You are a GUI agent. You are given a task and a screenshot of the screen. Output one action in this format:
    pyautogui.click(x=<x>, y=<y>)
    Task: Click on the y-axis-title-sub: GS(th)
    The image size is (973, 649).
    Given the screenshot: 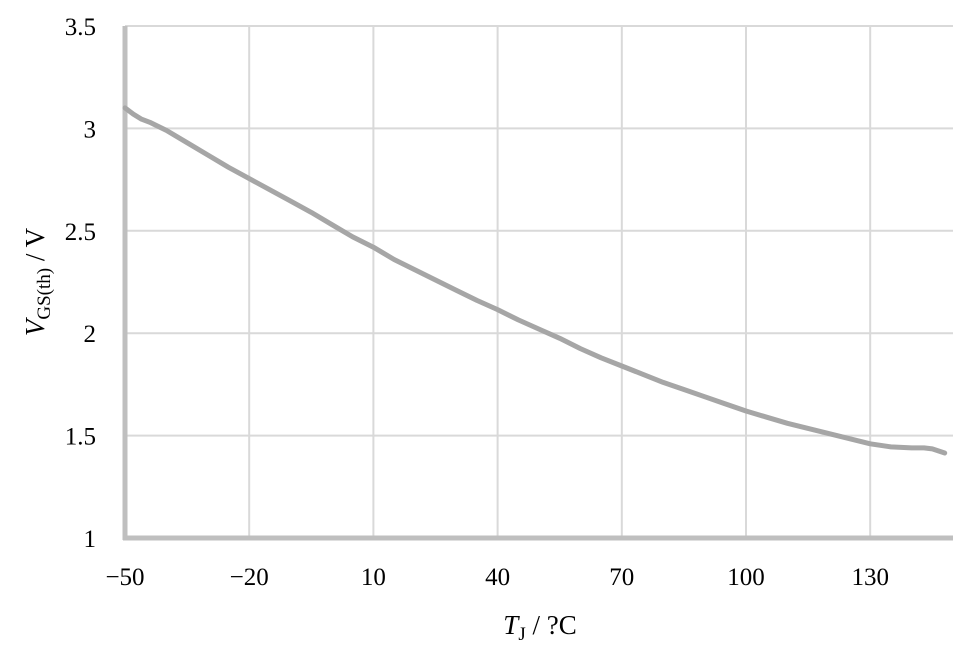 What is the action you would take?
    pyautogui.click(x=44, y=294)
    